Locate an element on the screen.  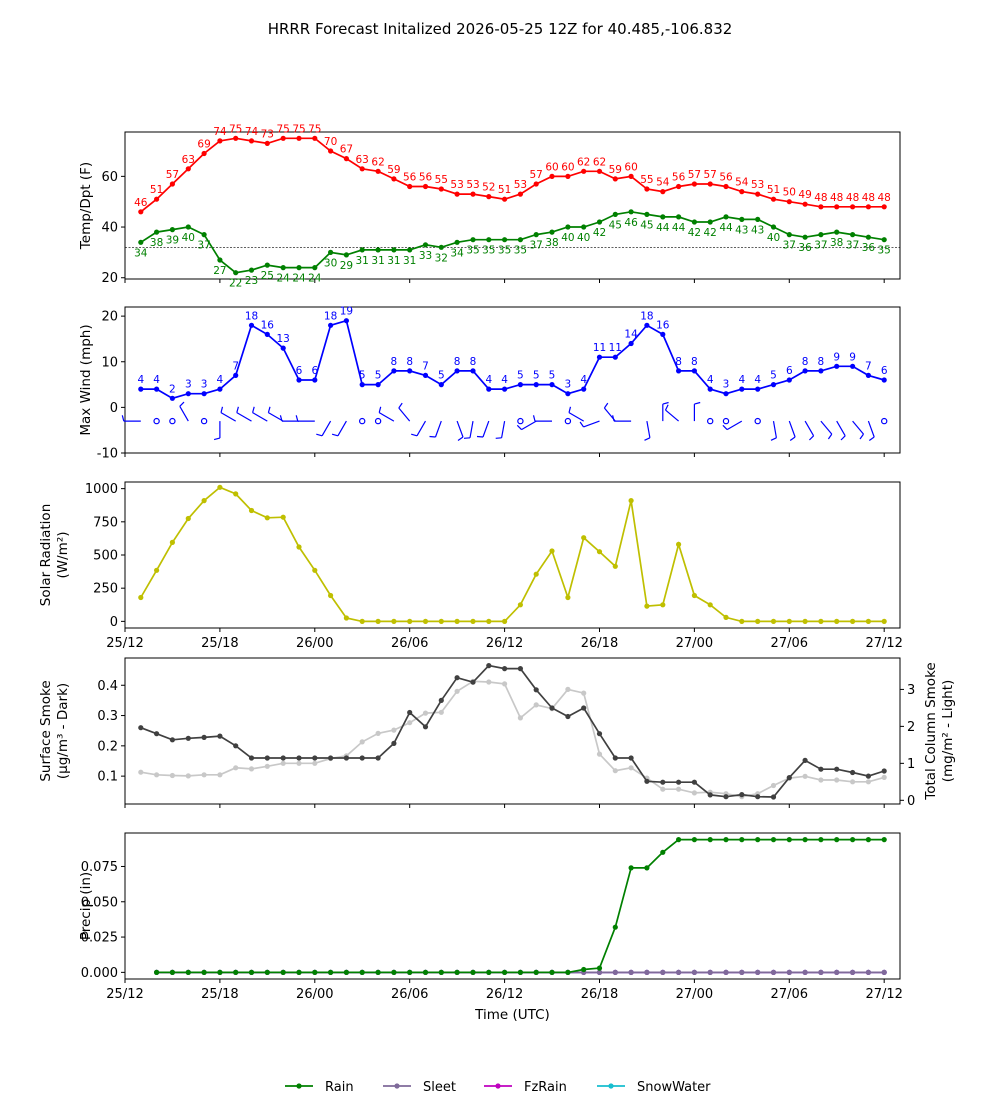
data-label: 9 is located at coordinates (852, 357).